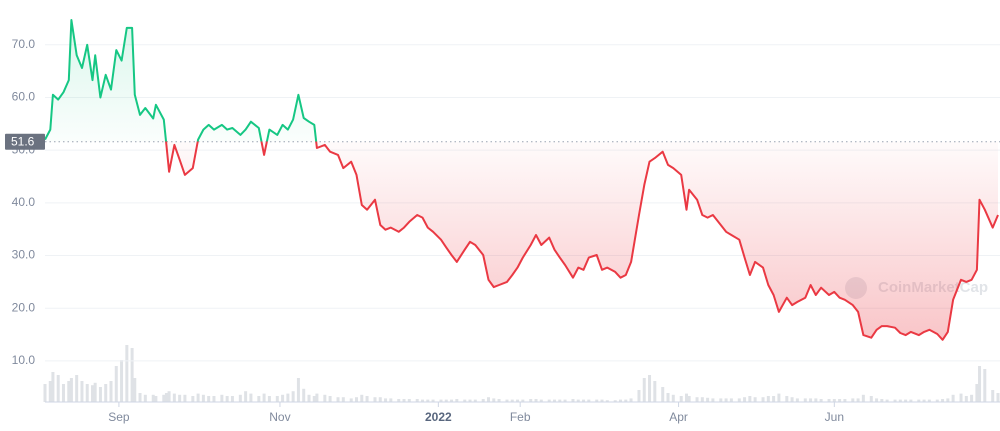  I want to click on y-tick-label: 40.0, so click(24, 202).